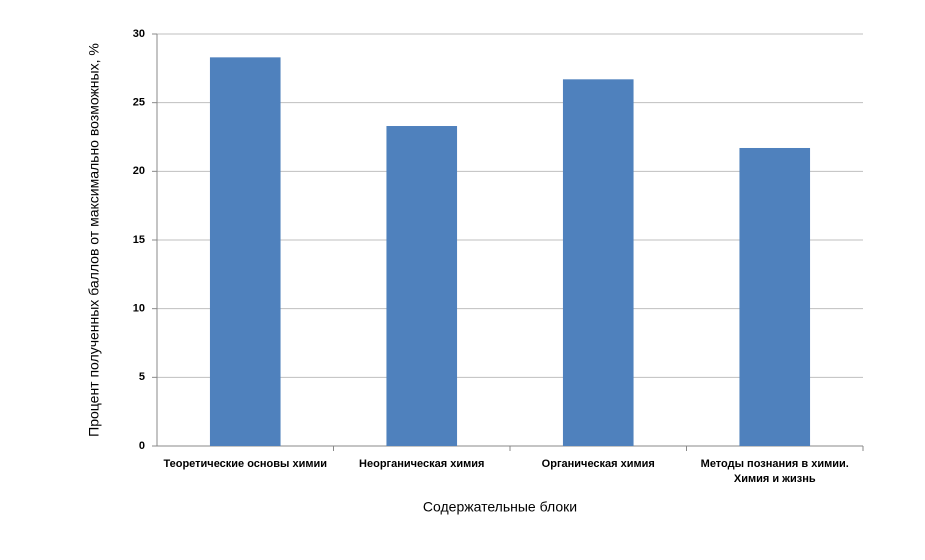 This screenshot has width=925, height=560. I want to click on y-tick-label: 0, so click(142, 446).